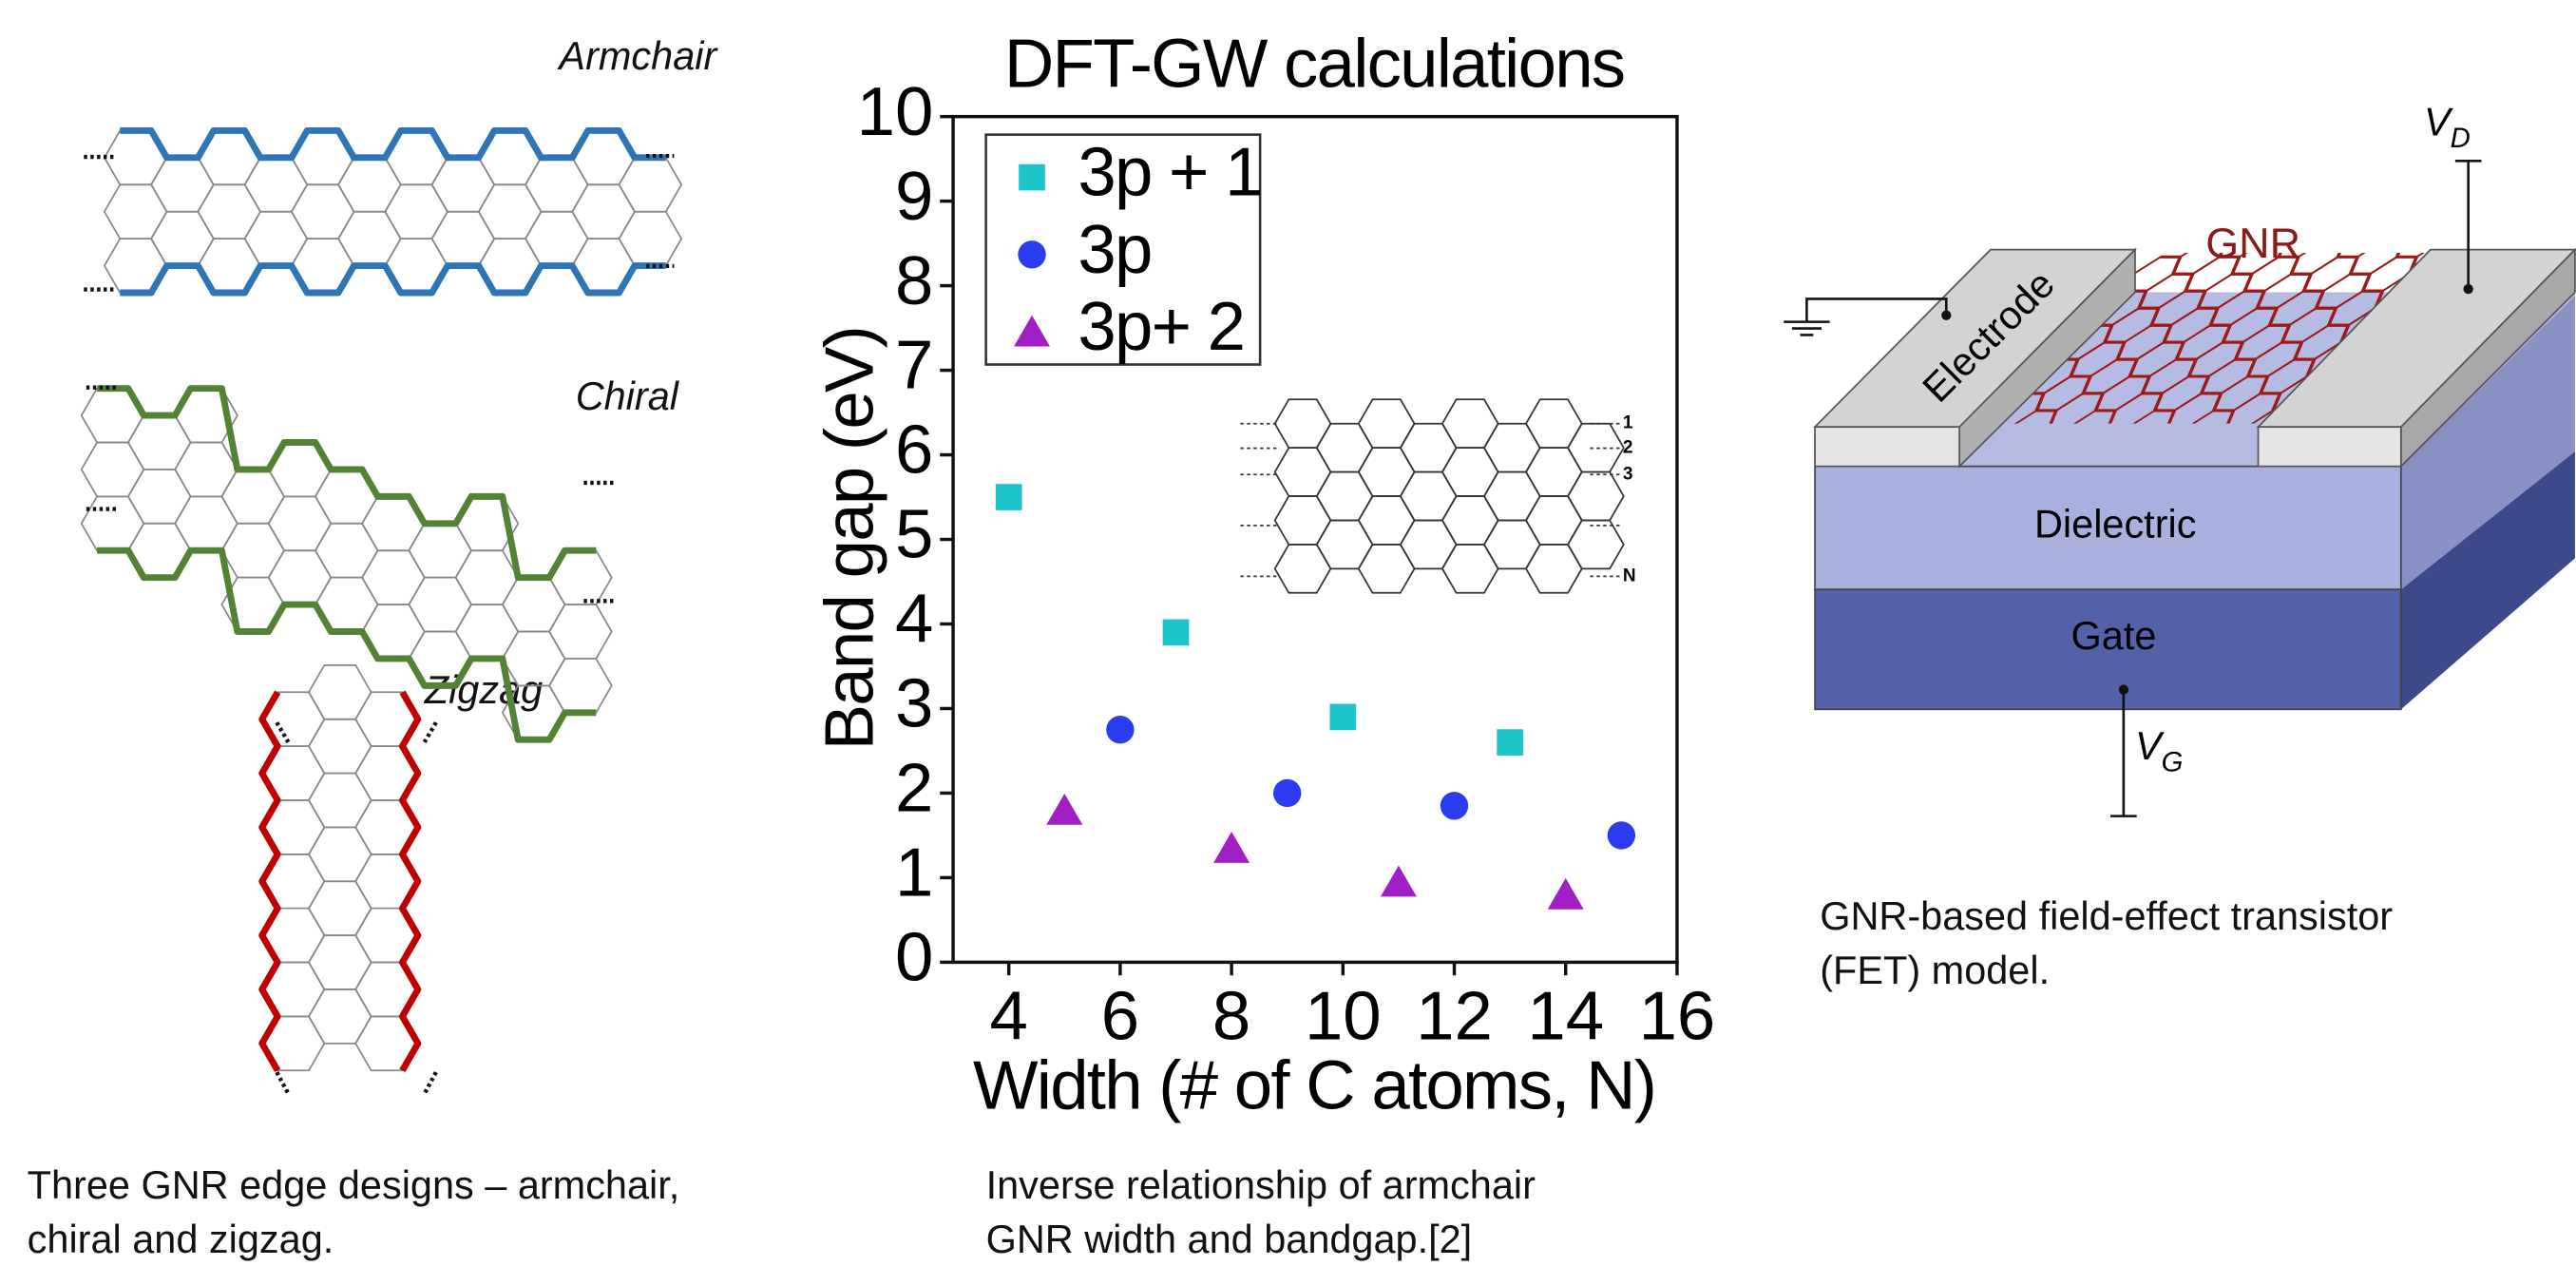  What do you see at coordinates (483, 689) in the screenshot?
I see `zigzag-label: Zigzag` at bounding box center [483, 689].